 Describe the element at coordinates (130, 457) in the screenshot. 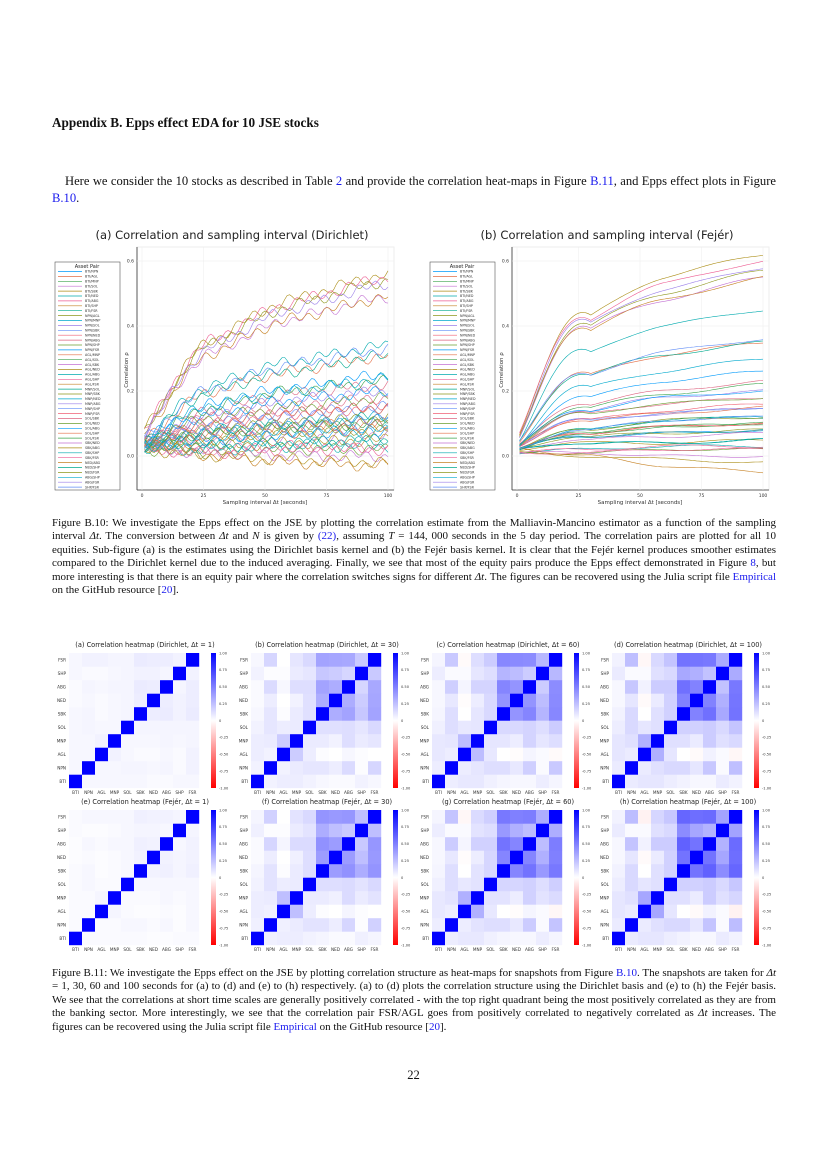

I see `y-tick-label: 0.0` at that location.